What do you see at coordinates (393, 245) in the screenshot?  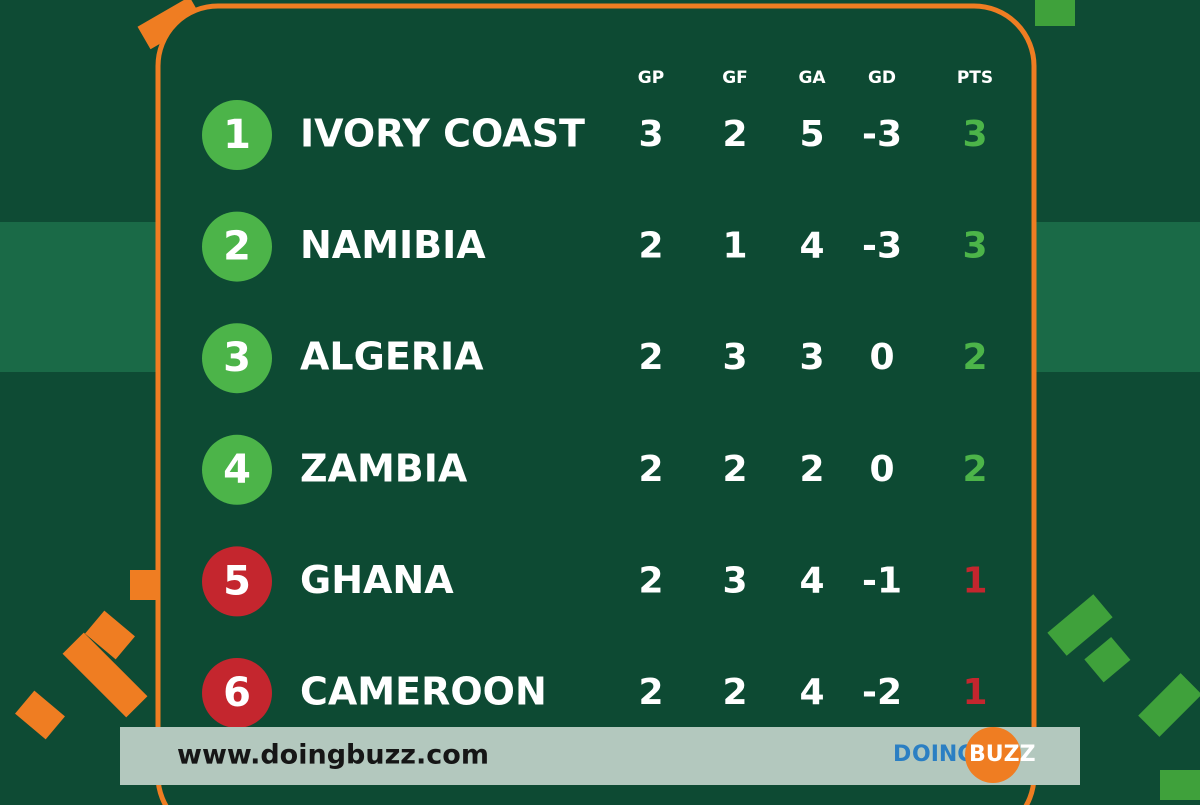 I see `team-name: NAMIBIA` at bounding box center [393, 245].